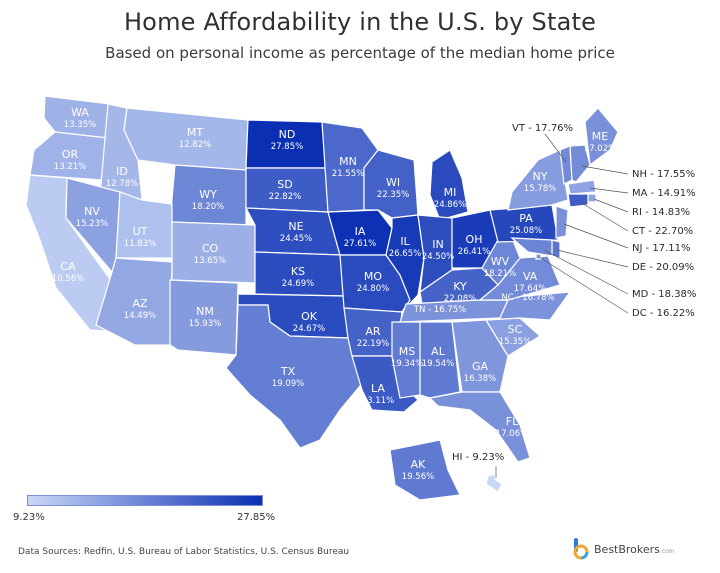 This screenshot has width=720, height=573. Describe the element at coordinates (210, 248) in the screenshot. I see `state-abbr-co: CO` at that location.